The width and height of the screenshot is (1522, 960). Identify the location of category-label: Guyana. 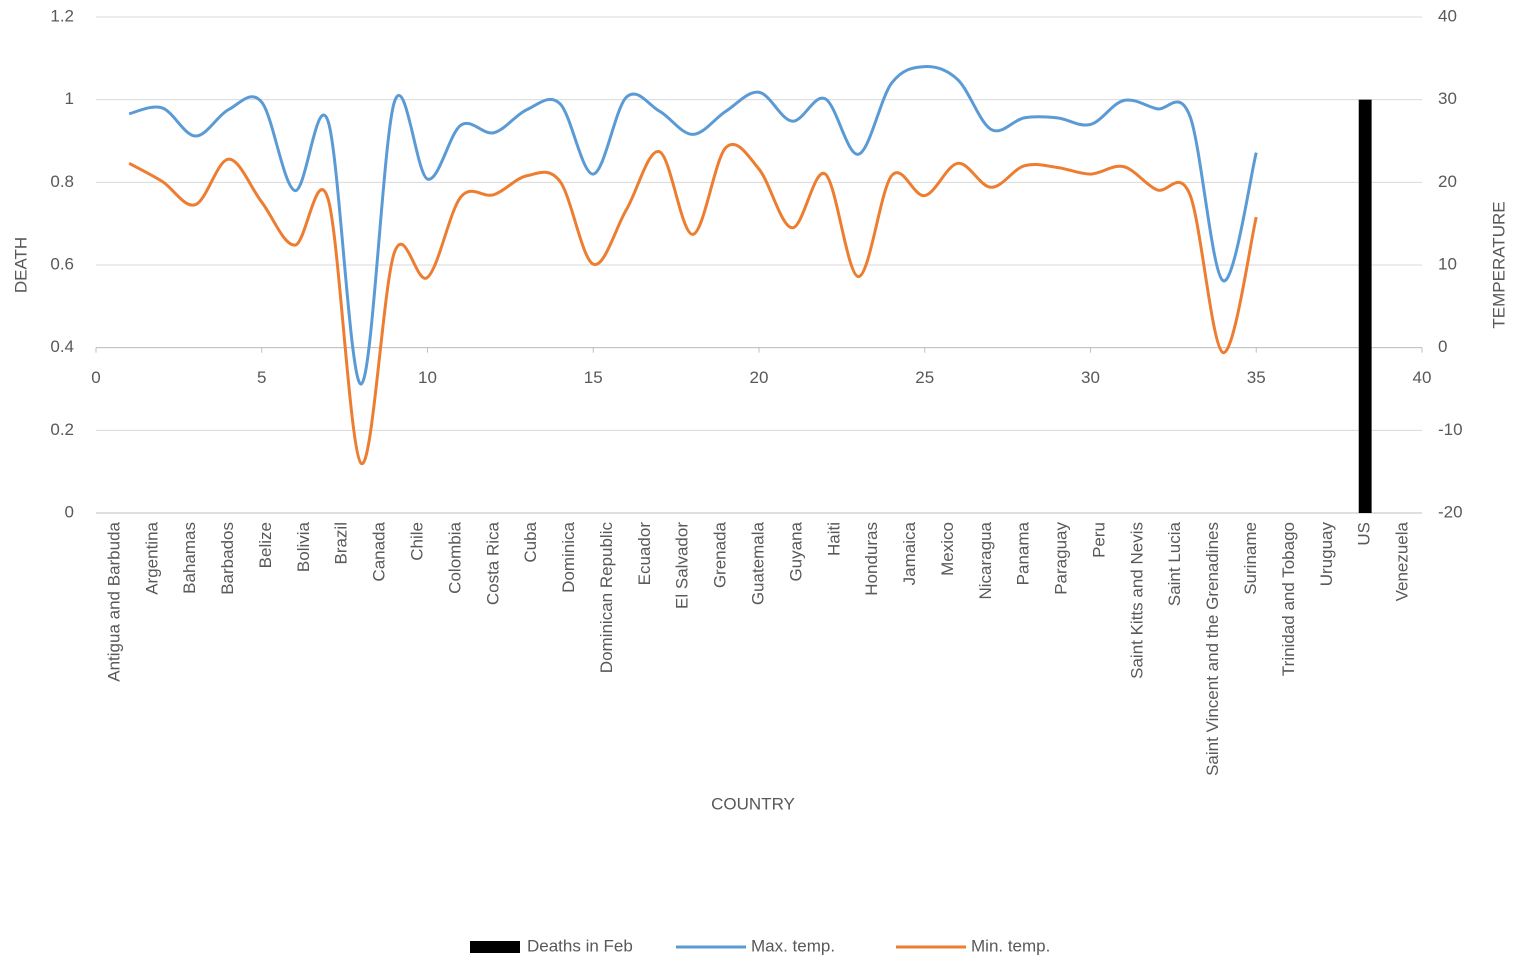
(795, 551).